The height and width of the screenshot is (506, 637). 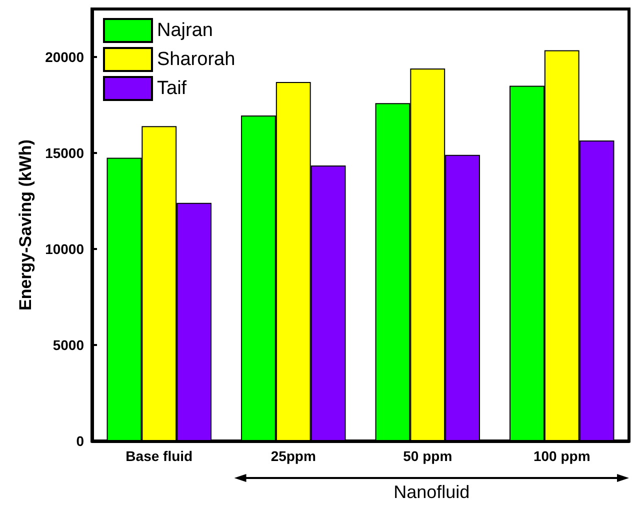 I want to click on y-tick-label: 10000, so click(x=64, y=249).